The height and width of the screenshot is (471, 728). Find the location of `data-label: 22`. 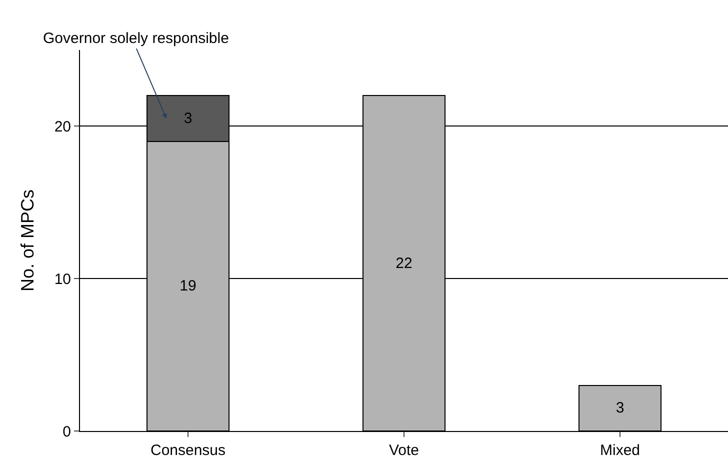

data-label: 22 is located at coordinates (404, 263).